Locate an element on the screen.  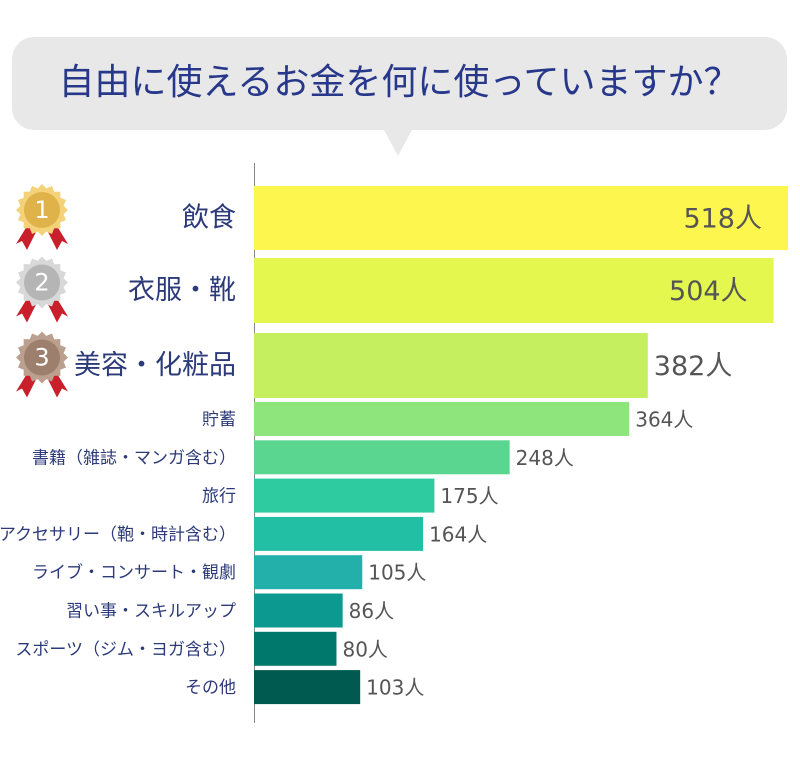
category-label: 美容・化粧品 is located at coordinates (155, 365).